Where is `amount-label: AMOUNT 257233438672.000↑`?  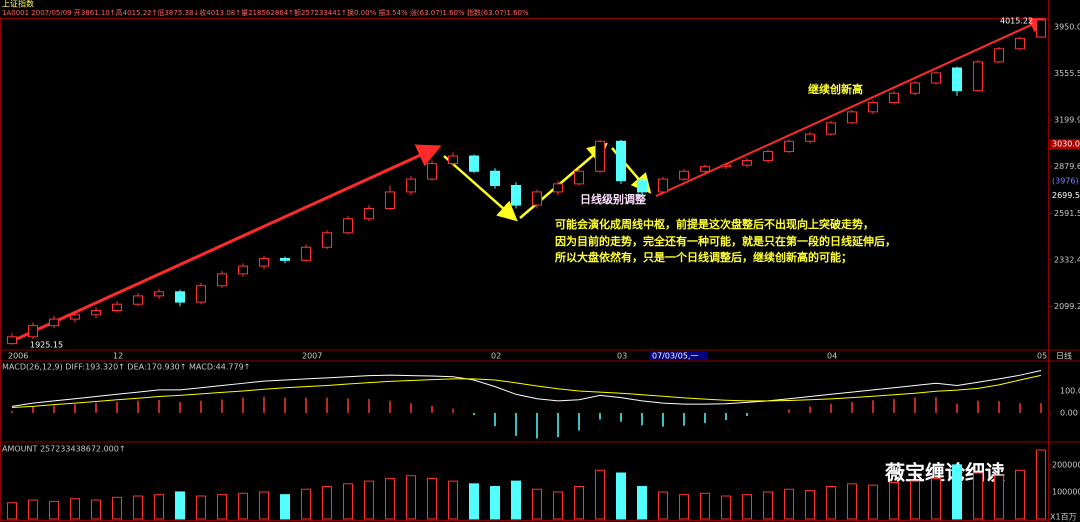
amount-label: AMOUNT 257233438672.000↑ is located at coordinates (64, 449).